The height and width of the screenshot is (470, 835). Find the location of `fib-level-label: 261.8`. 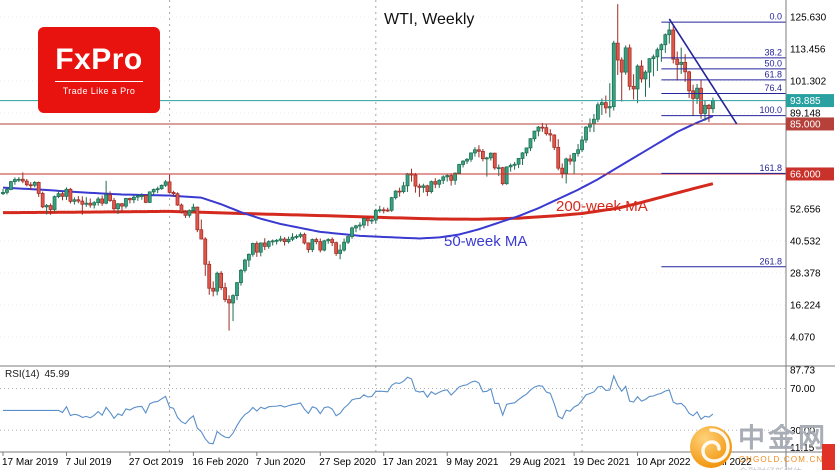

fib-level-label: 261.8 is located at coordinates (770, 261).